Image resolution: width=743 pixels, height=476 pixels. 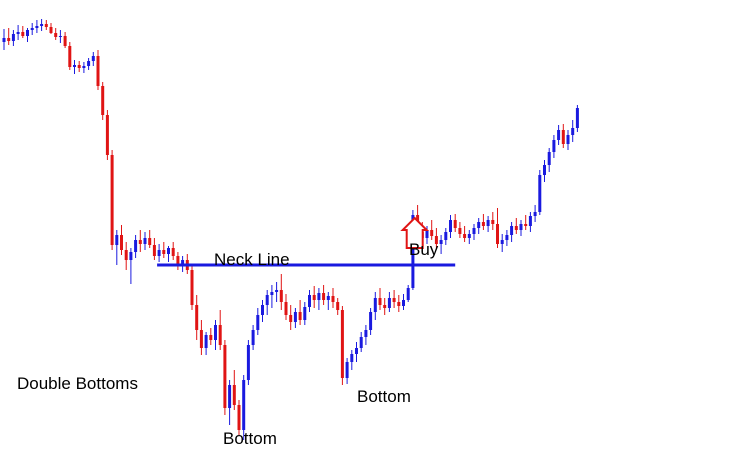 I want to click on bottom-label-first: Bottom, so click(x=250, y=438).